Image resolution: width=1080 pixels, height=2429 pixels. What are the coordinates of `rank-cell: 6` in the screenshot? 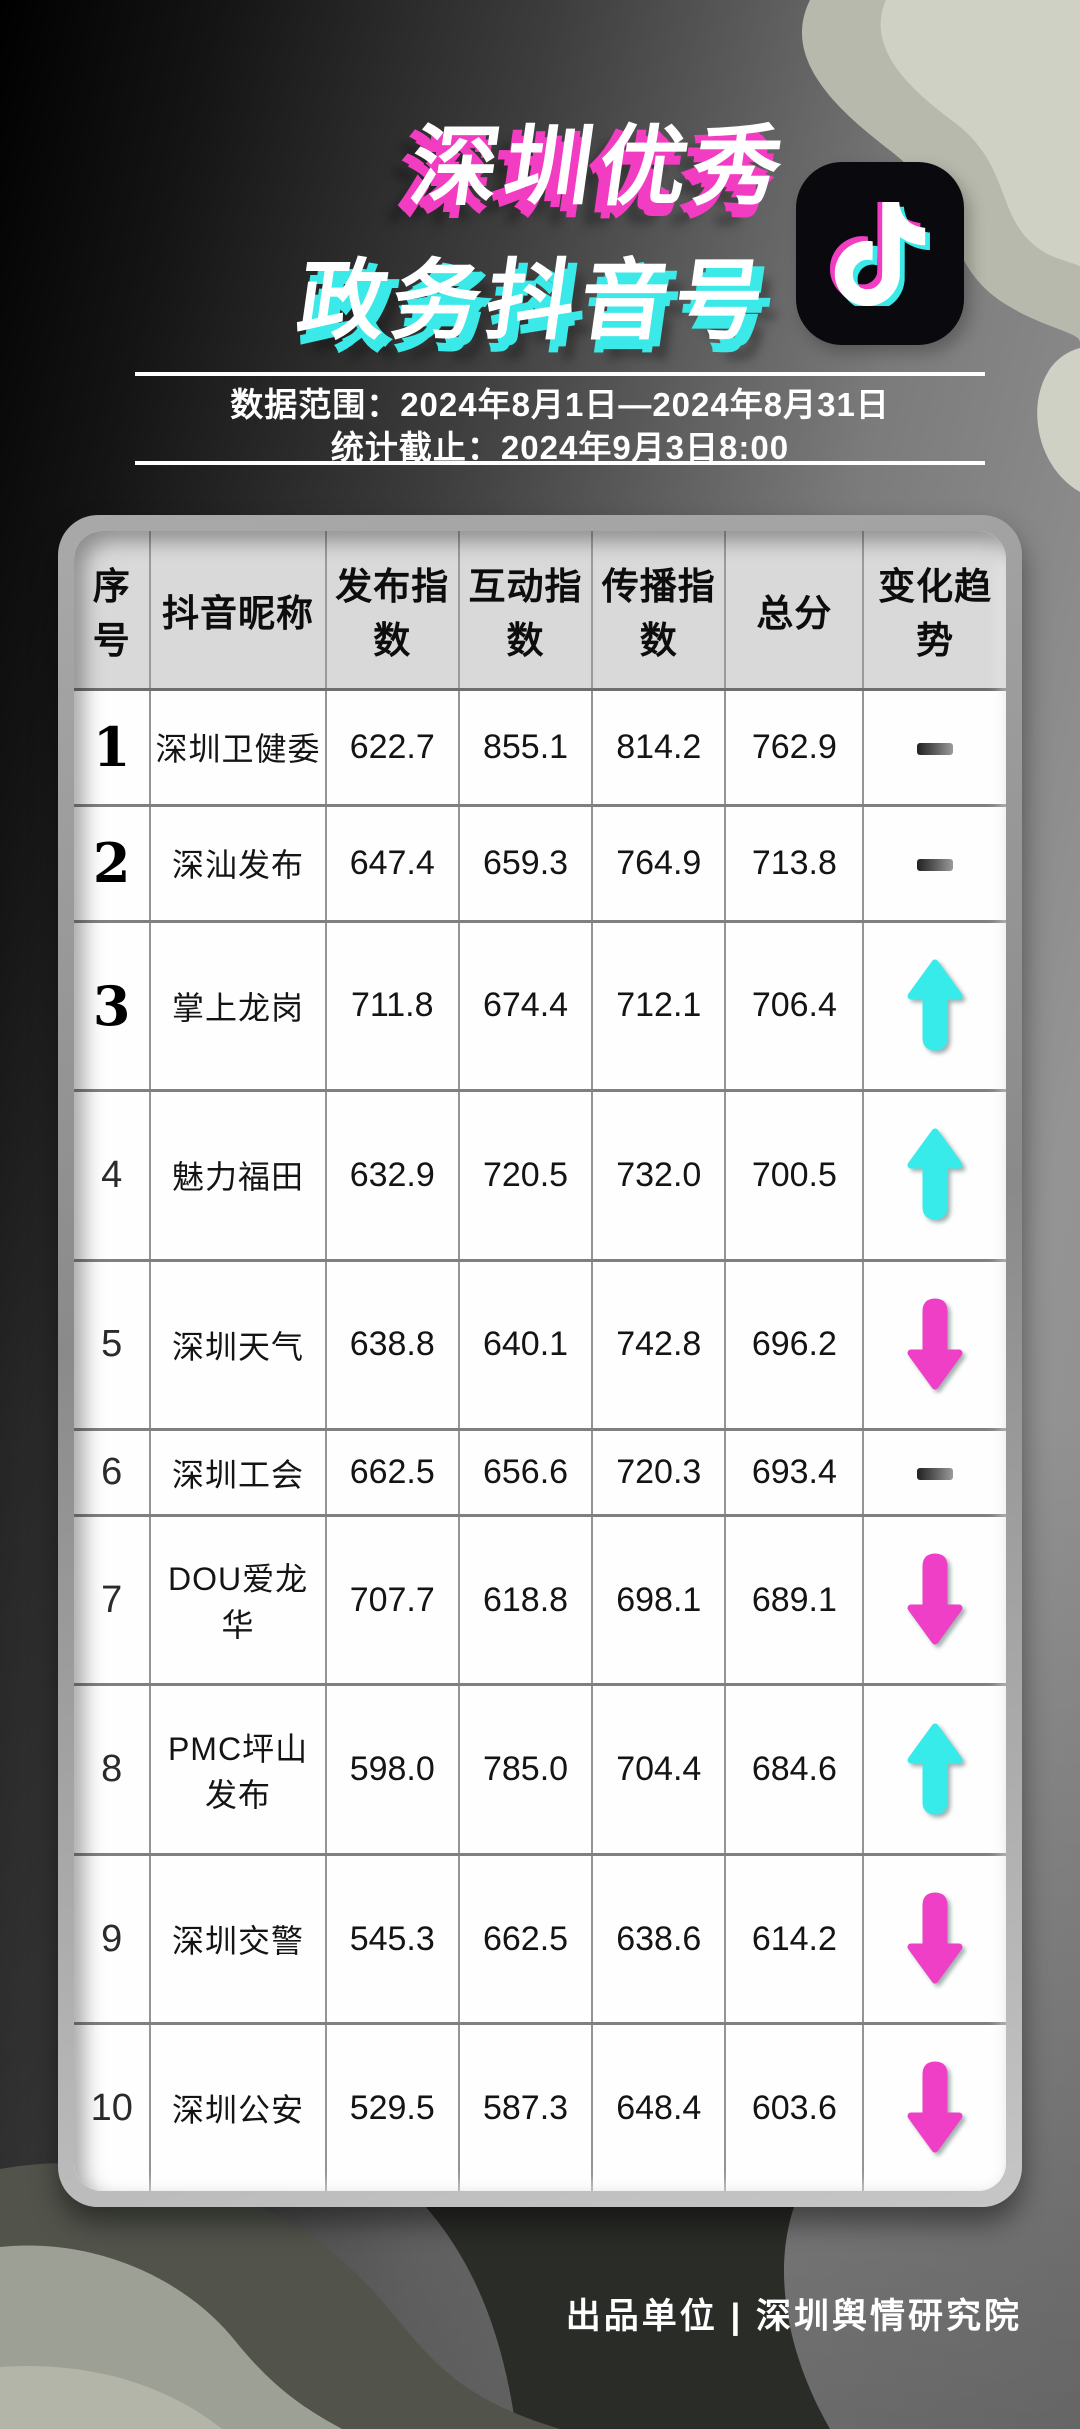 It's located at (113, 1472).